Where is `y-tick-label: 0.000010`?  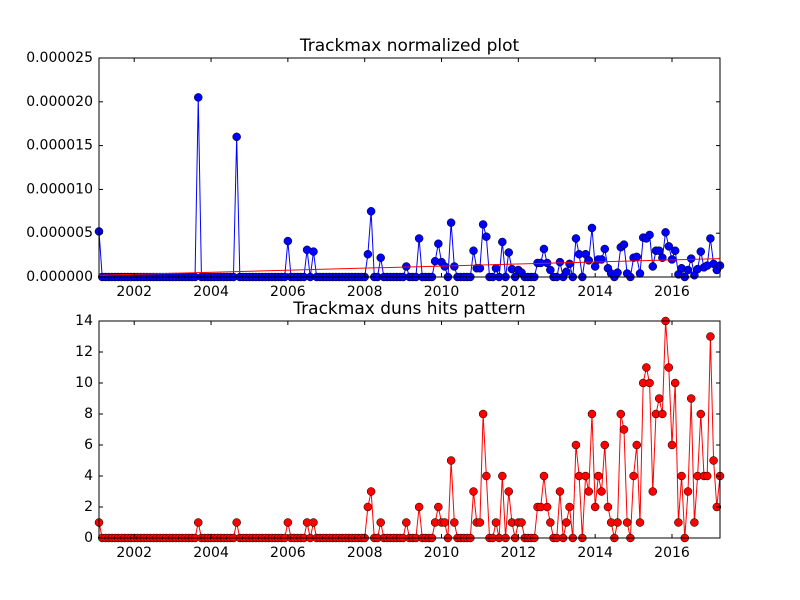
y-tick-label: 0.000010 is located at coordinates (59, 189).